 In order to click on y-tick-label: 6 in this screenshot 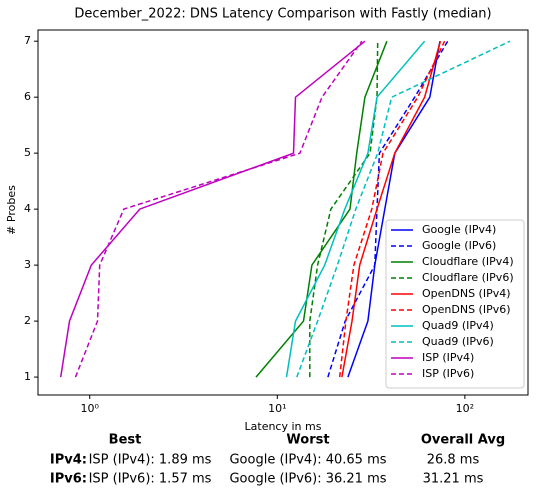, I will do `click(27, 96)`.